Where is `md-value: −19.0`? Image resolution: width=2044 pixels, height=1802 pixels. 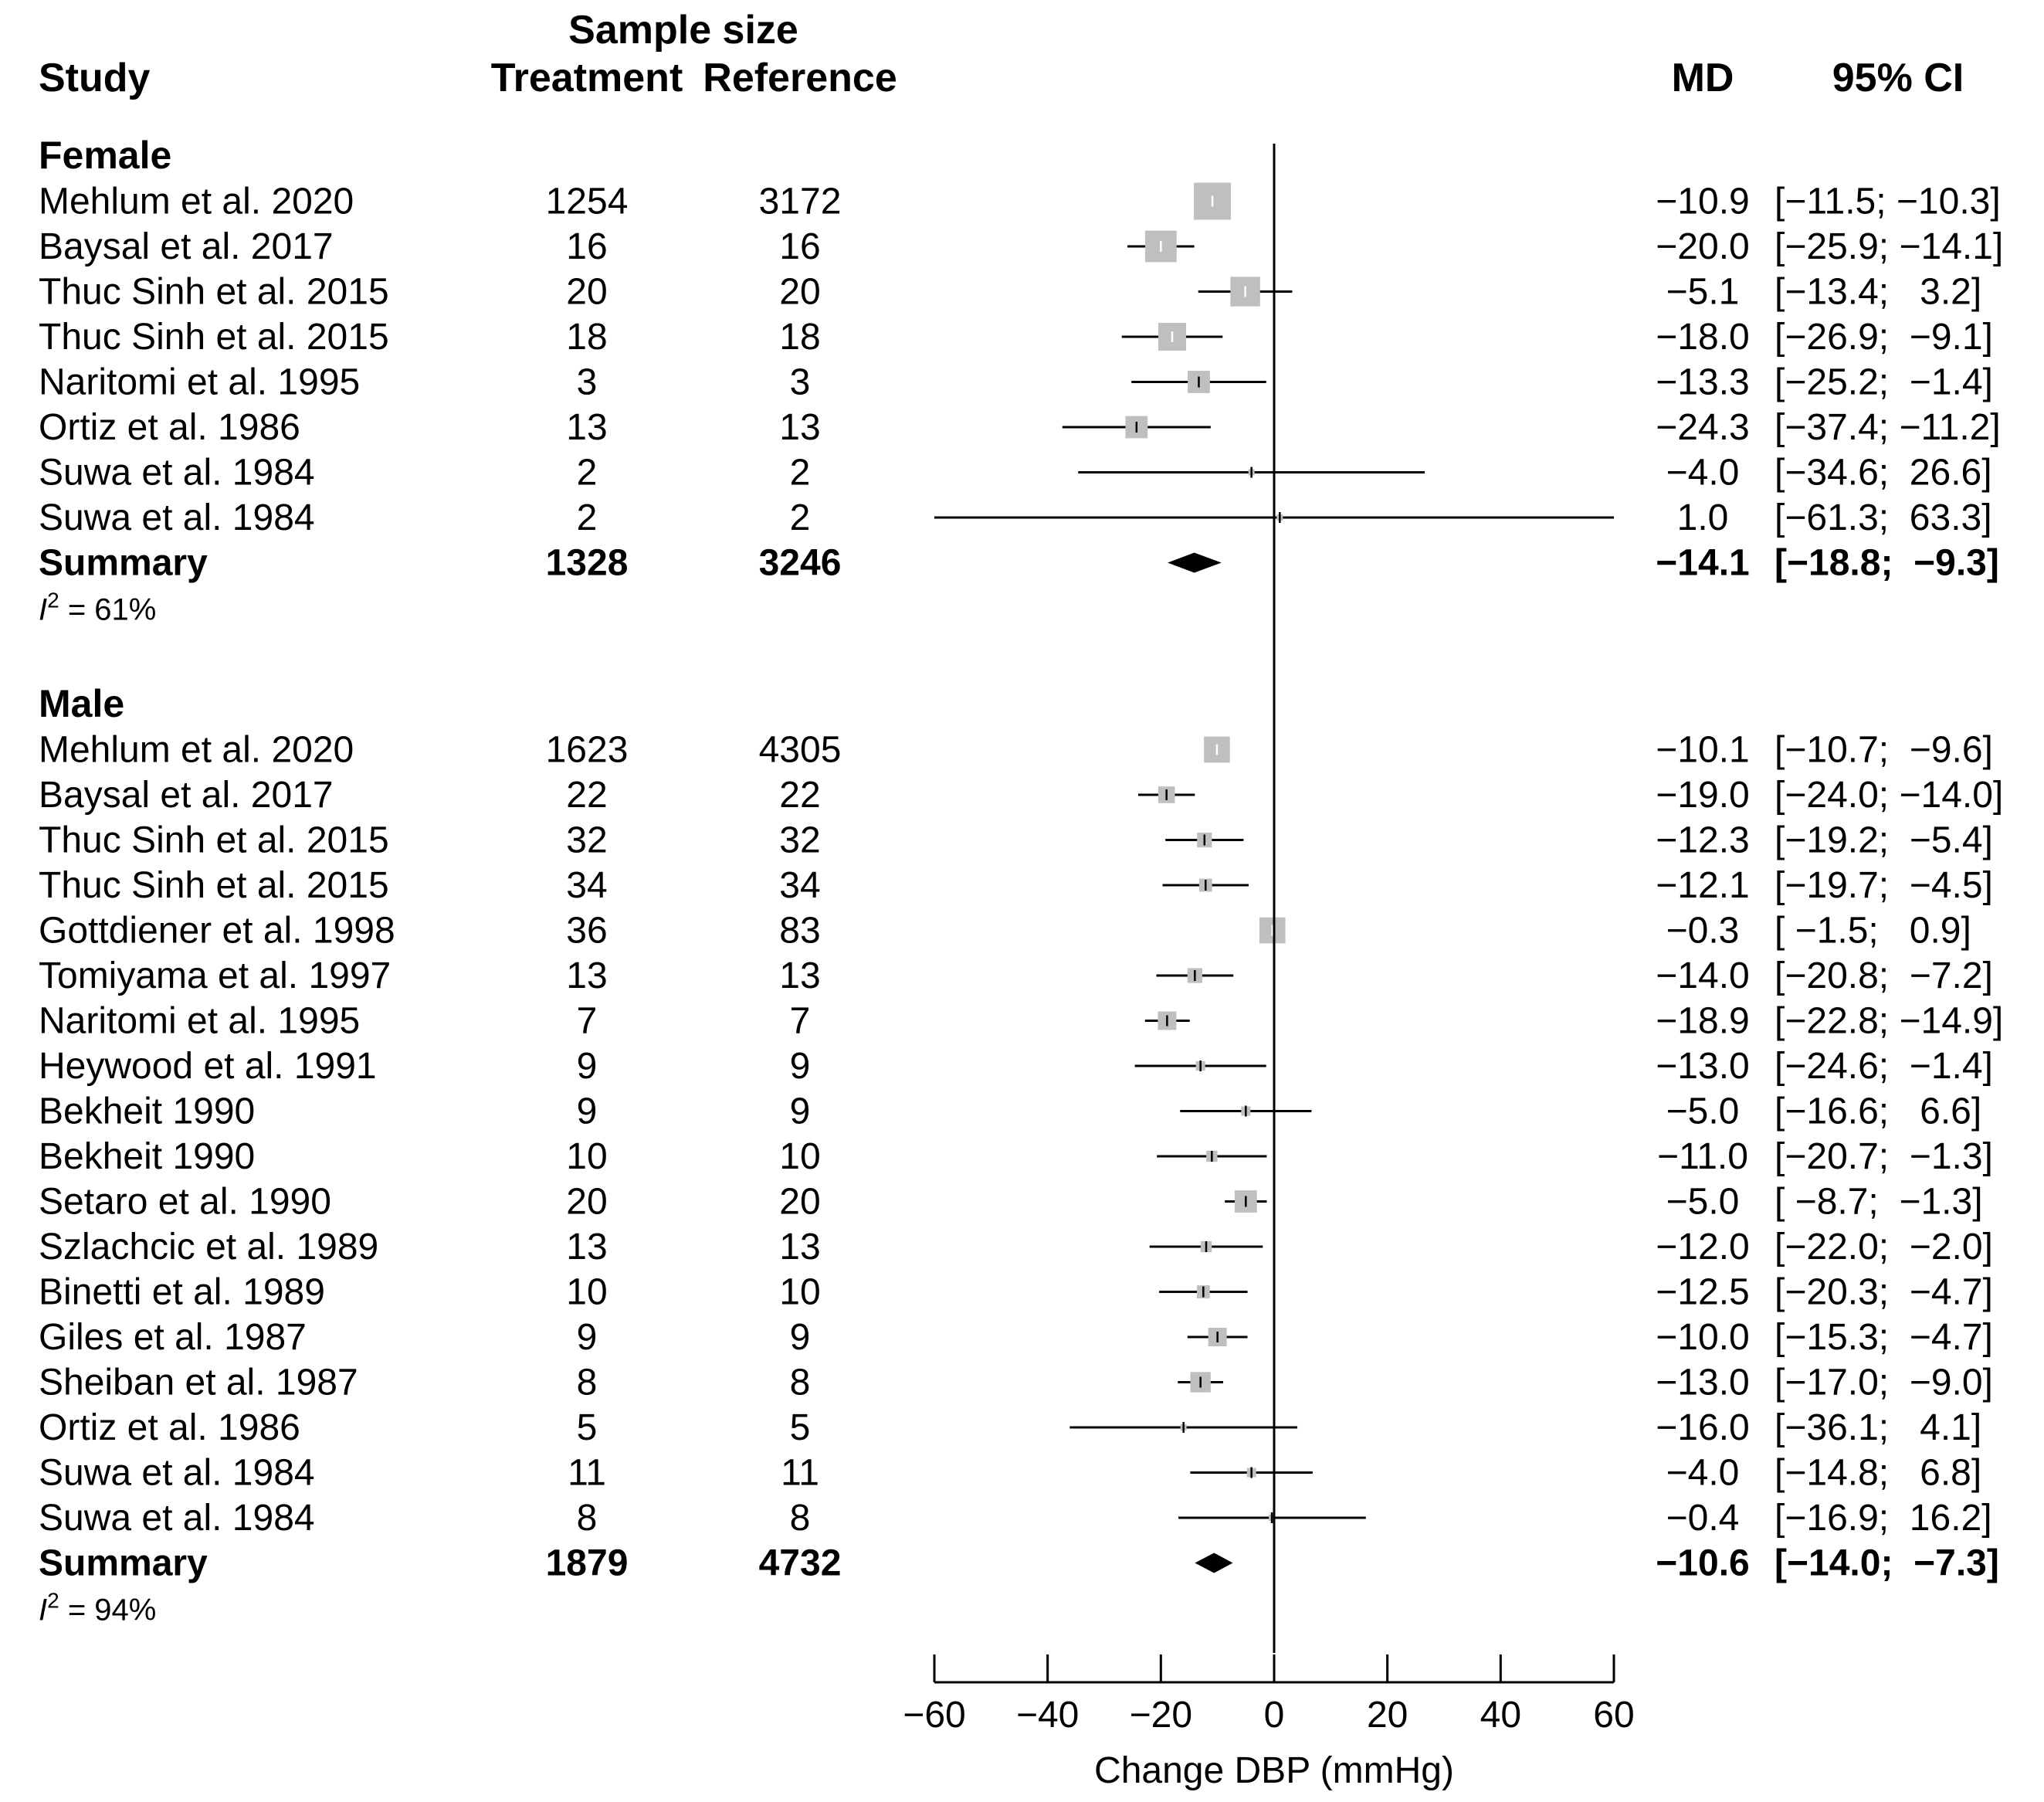
md-value: −19.0 is located at coordinates (1702, 795).